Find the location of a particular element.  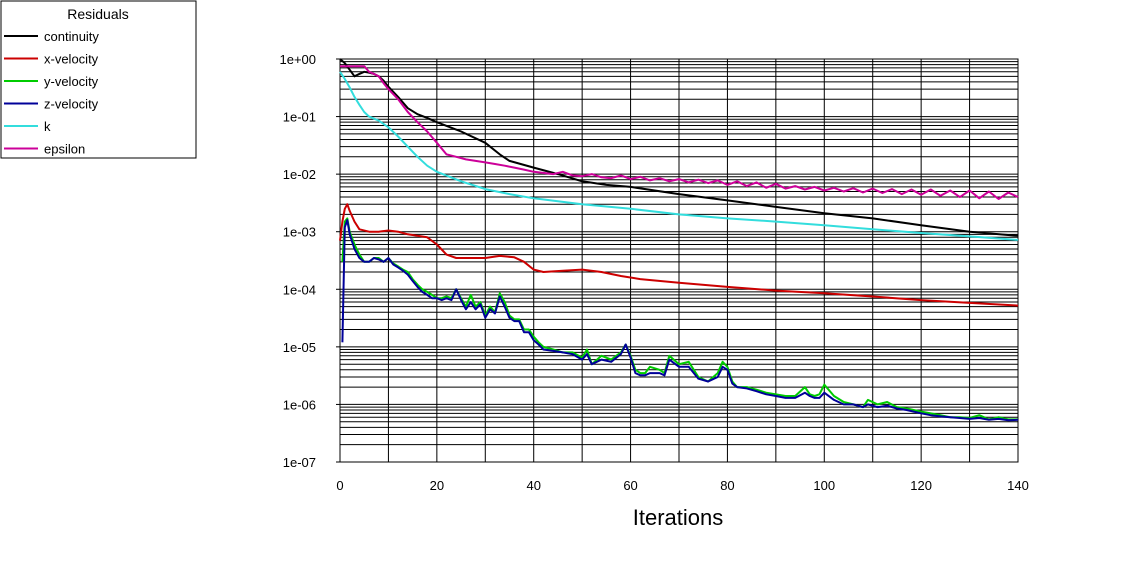

legend-label-epsilon: epsilon is located at coordinates (64, 149).